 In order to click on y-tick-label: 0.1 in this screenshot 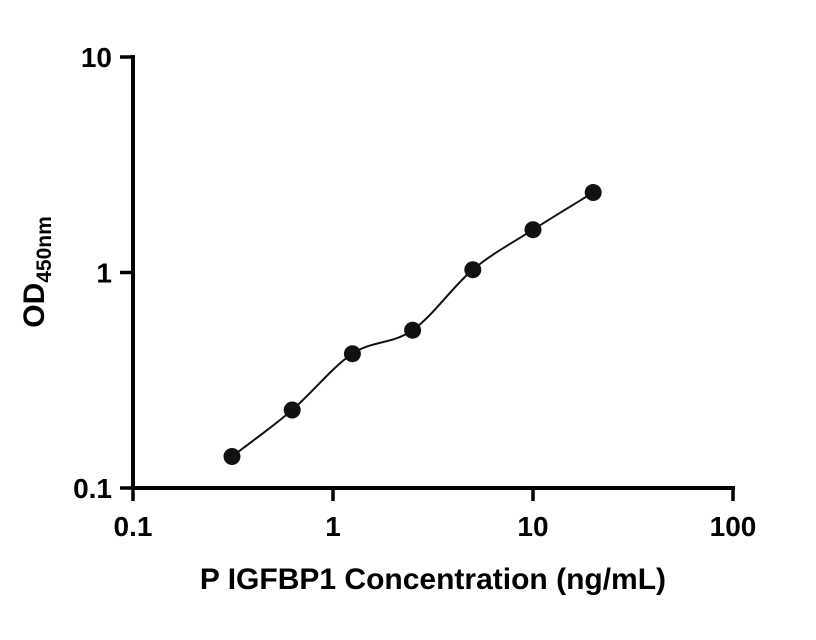, I will do `click(92, 488)`.